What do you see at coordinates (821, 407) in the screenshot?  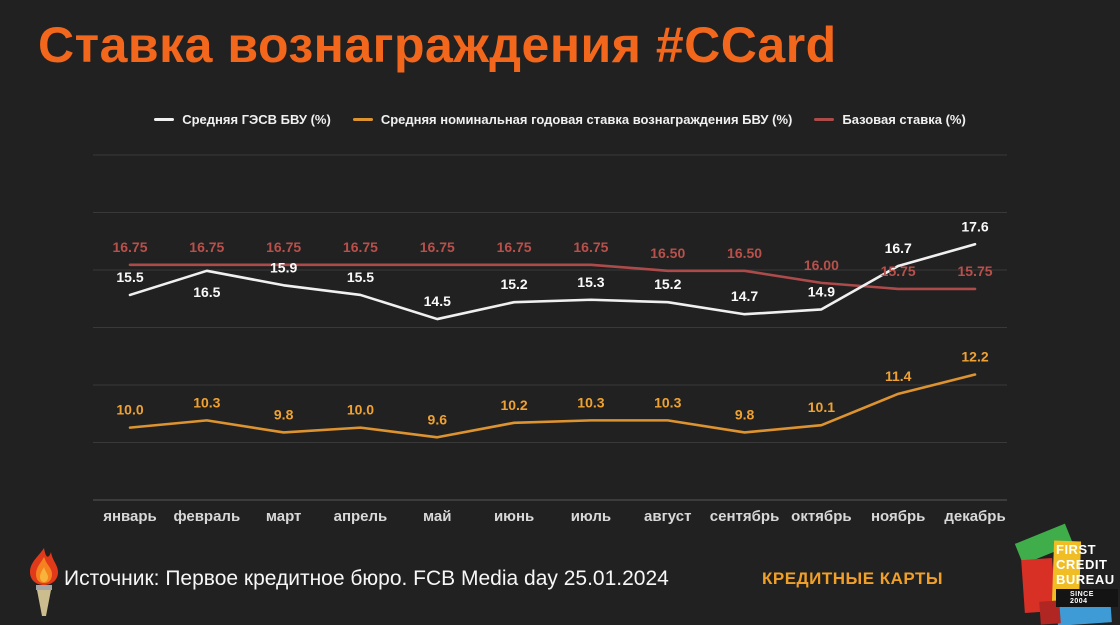 I see `data-label: 10.1` at bounding box center [821, 407].